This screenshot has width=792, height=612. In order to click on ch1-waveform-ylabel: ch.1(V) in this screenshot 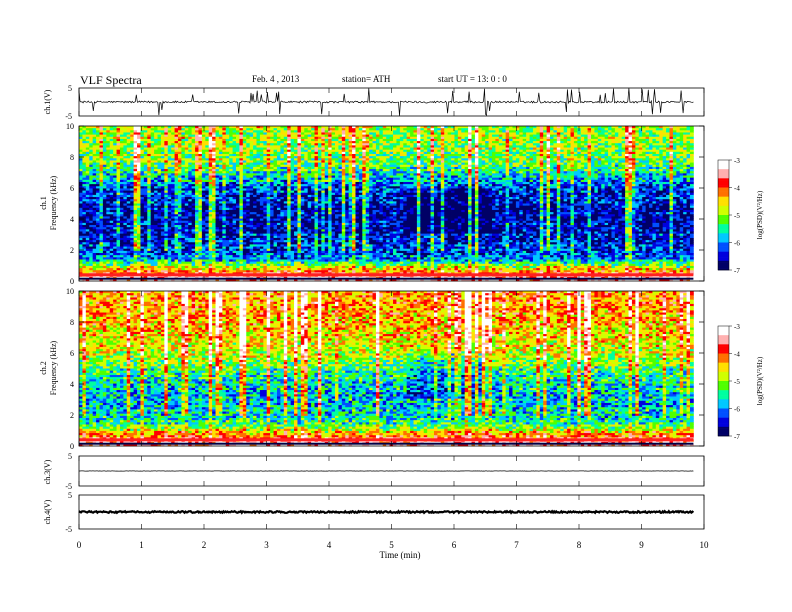, I will do `click(47, 101)`.